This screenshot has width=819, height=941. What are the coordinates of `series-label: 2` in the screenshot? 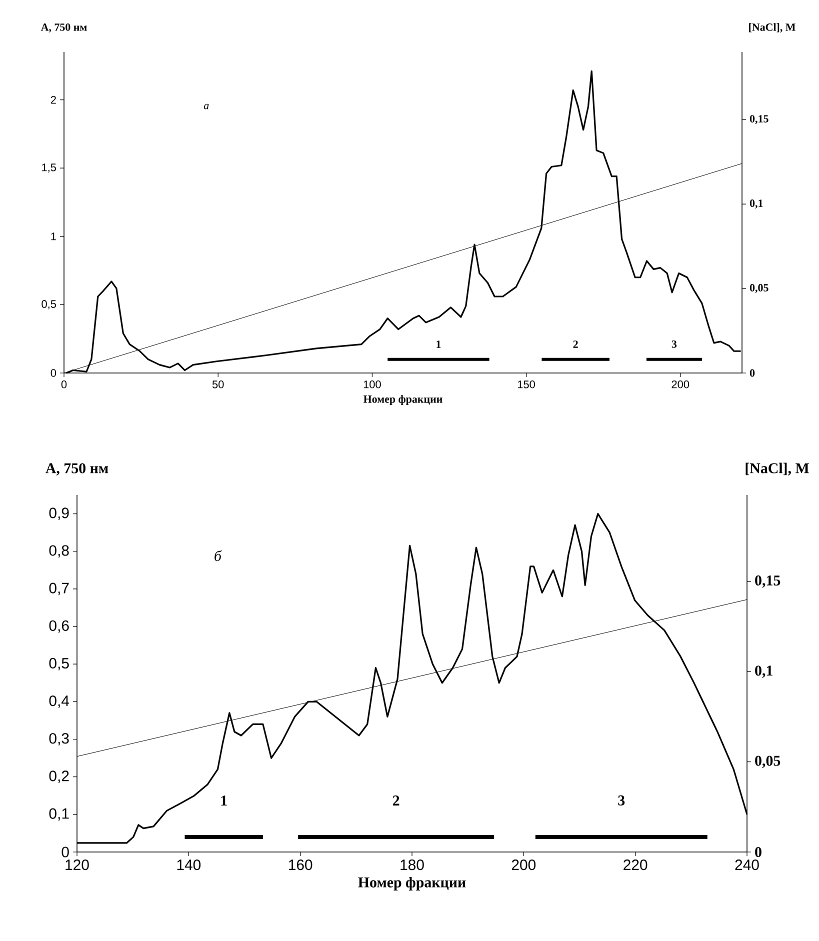 It's located at (575, 344).